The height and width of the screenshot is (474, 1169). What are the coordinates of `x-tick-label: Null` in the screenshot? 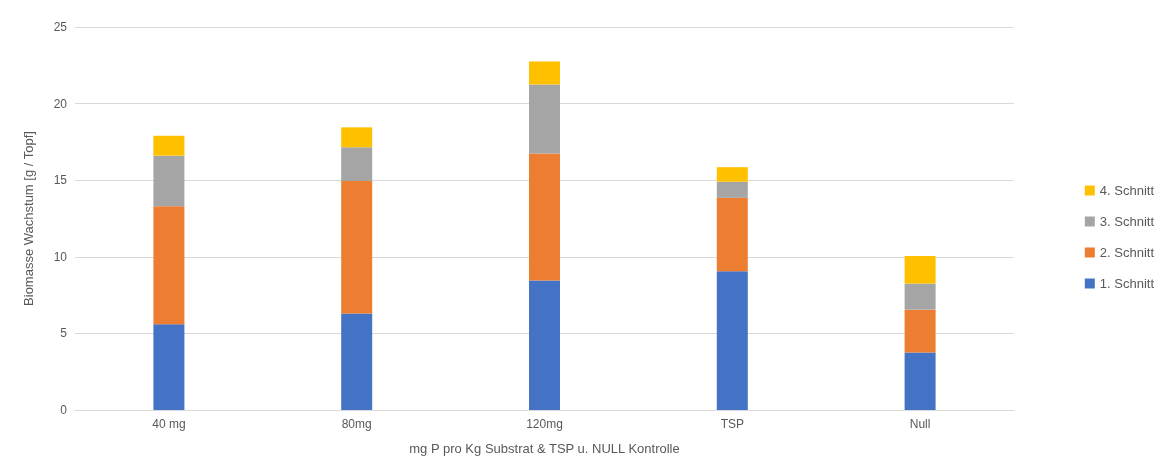 It's located at (920, 424).